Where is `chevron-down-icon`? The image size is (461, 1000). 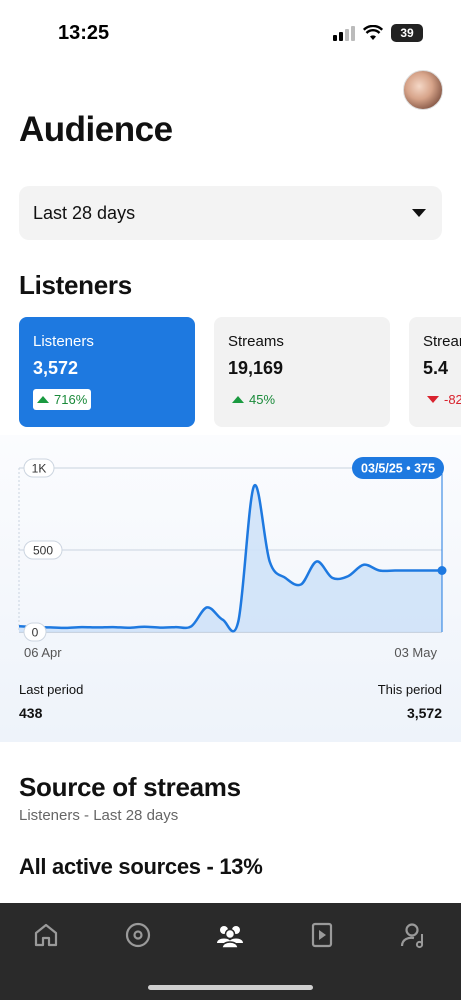
chevron-down-icon is located at coordinates (419, 213).